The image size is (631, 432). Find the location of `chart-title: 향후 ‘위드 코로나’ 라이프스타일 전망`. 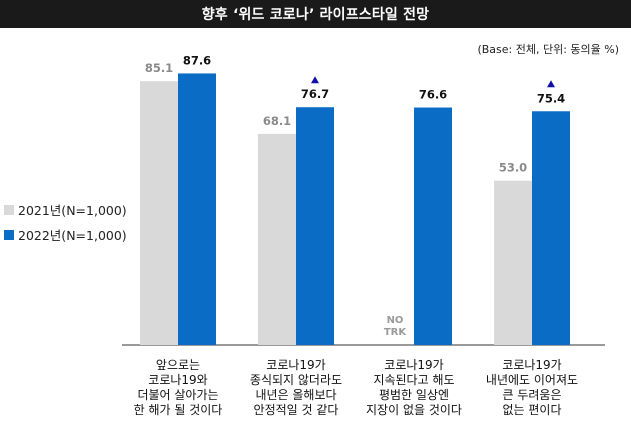

chart-title: 향후 ‘위드 코로나’ 라이프스타일 전망 is located at coordinates (315, 14).